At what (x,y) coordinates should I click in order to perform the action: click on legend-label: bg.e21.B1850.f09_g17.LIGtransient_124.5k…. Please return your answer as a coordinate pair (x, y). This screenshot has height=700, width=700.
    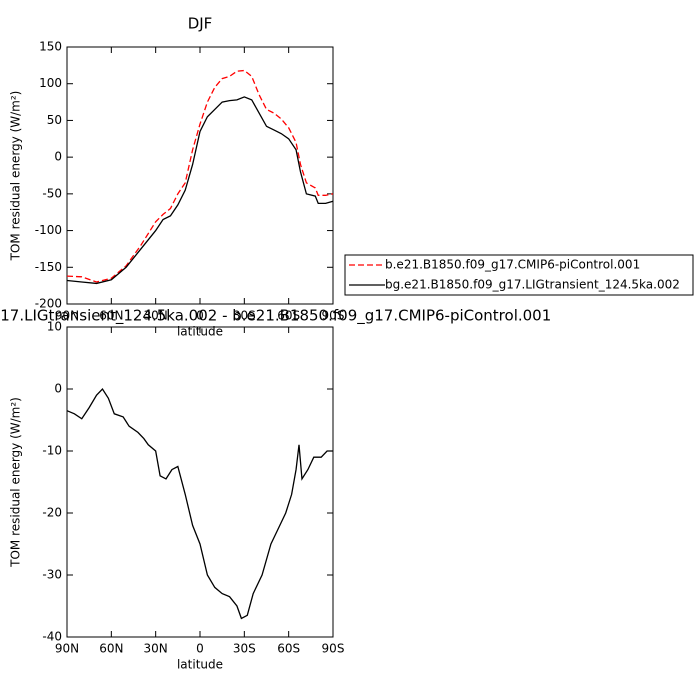
    Looking at the image, I should click on (532, 285).